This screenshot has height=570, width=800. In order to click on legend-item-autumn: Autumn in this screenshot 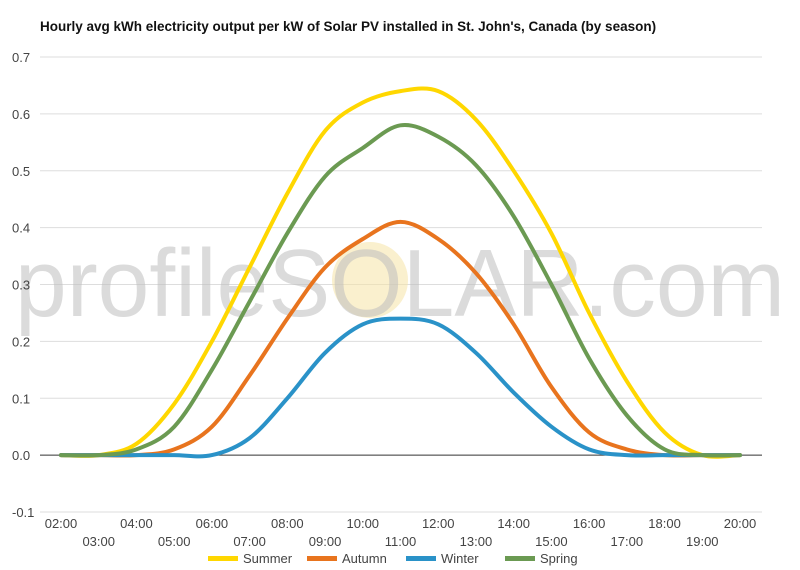, I will do `click(347, 558)`.